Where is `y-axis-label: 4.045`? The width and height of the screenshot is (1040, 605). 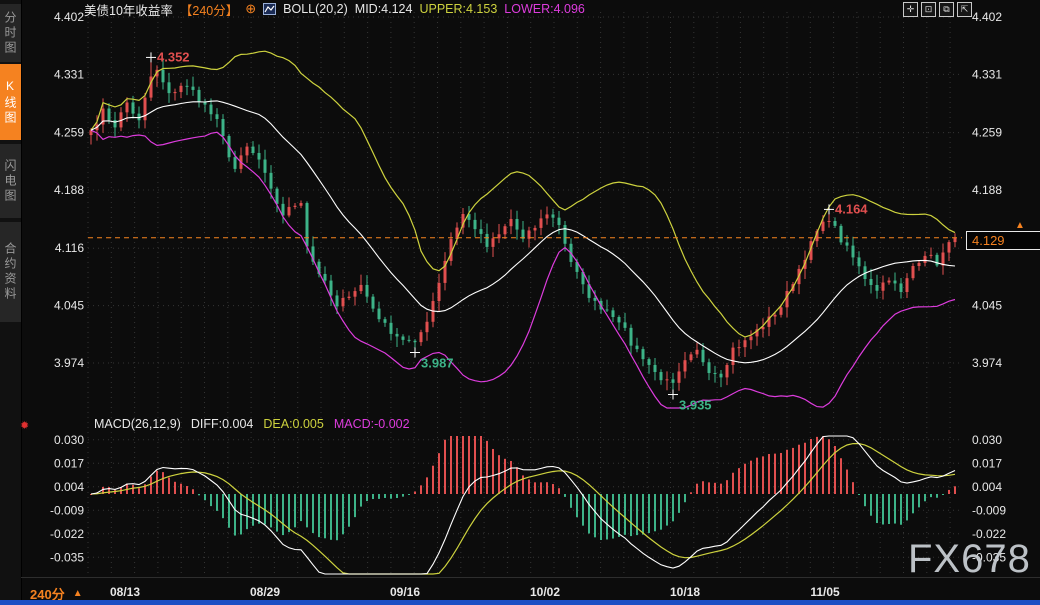 y-axis-label: 4.045 is located at coordinates (987, 306).